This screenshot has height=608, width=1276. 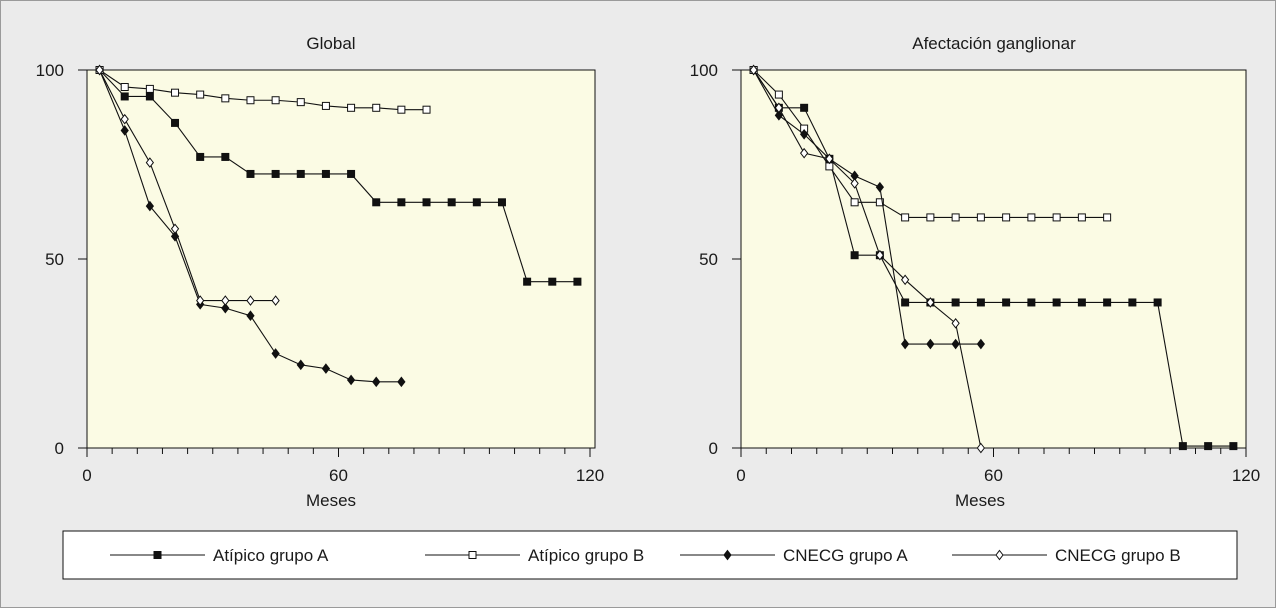 I want to click on legend-item: Atípico grupo A, so click(x=219, y=555).